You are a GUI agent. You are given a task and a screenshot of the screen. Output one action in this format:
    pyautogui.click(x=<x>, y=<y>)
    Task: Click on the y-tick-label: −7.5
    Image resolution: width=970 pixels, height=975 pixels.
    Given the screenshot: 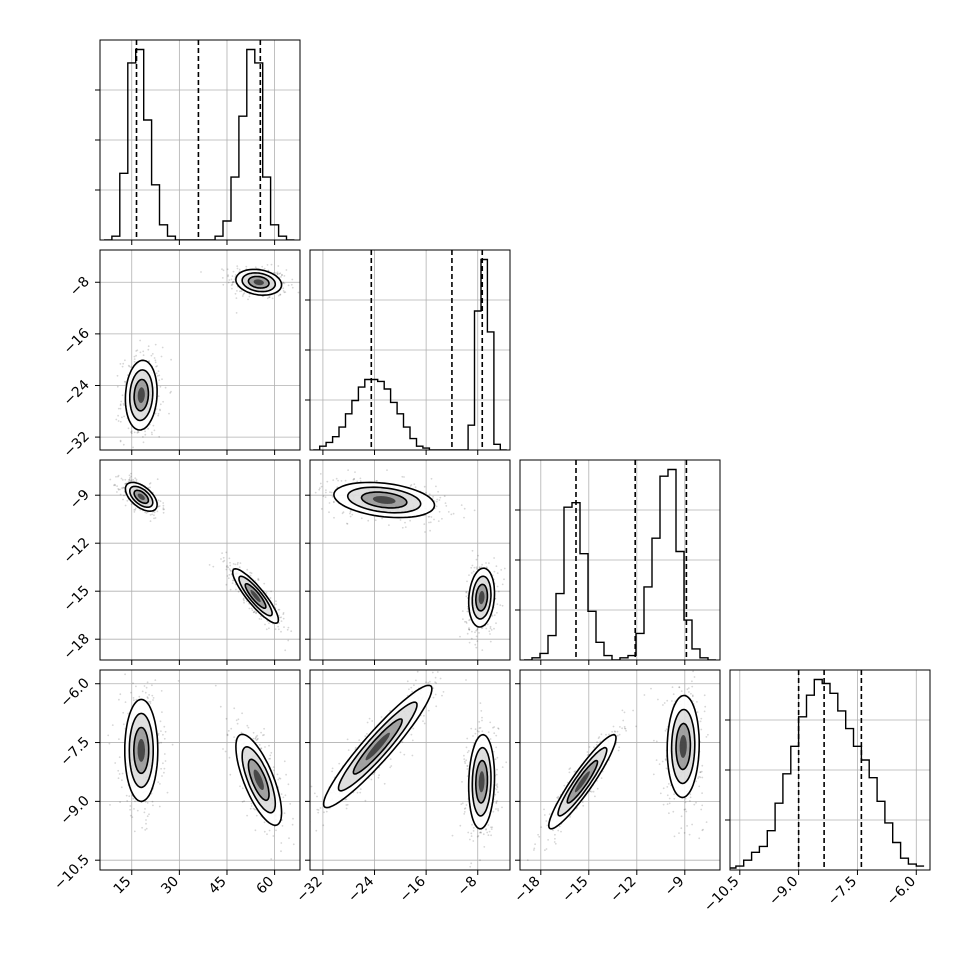 What is the action you would take?
    pyautogui.click(x=74, y=751)
    